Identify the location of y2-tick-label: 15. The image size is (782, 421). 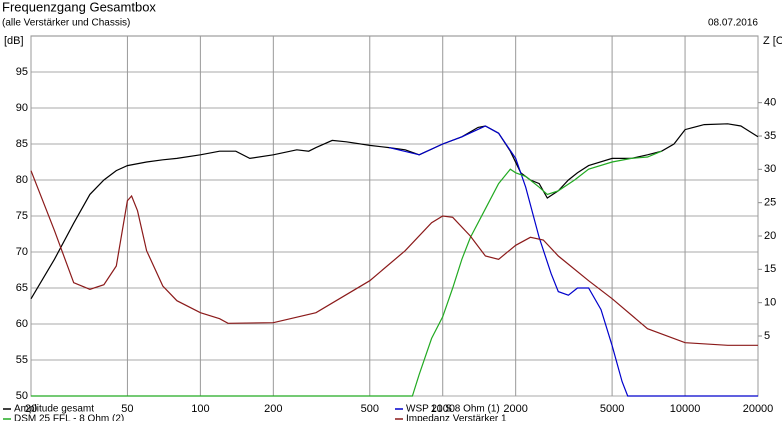
(770, 269).